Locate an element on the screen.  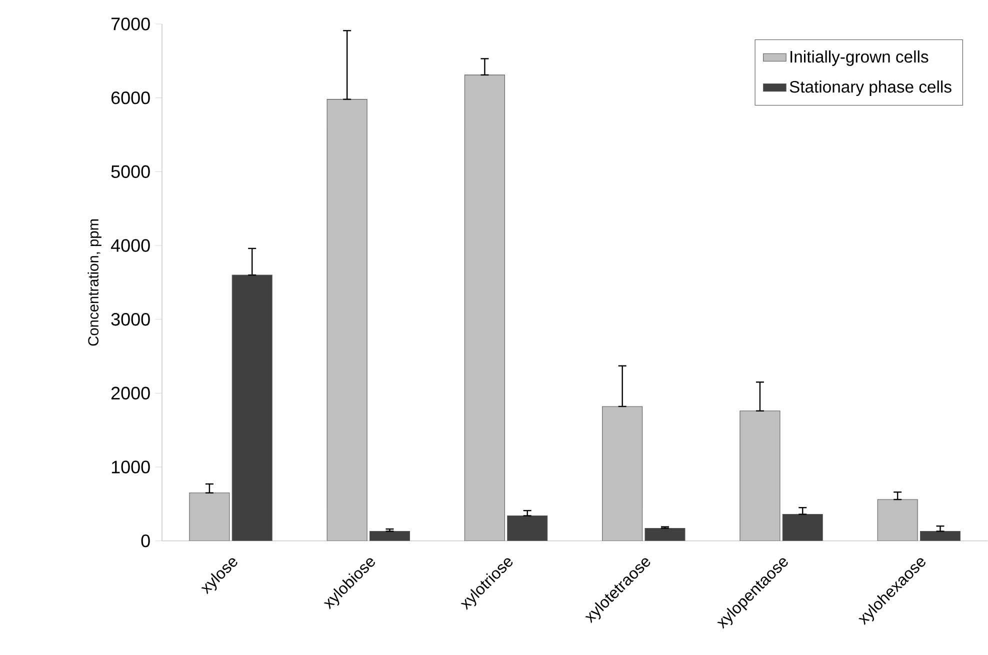
legend-label: Stationary phase cells is located at coordinates (871, 88).